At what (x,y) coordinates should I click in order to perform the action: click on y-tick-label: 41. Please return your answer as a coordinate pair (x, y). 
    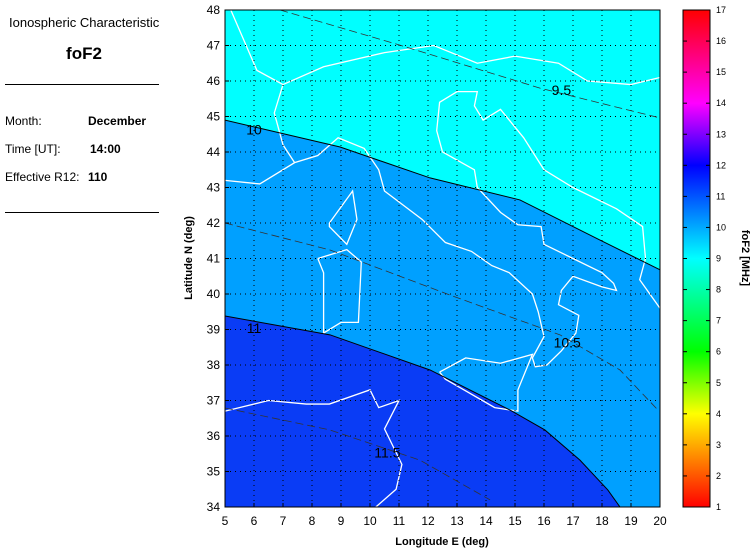
    Looking at the image, I should click on (214, 259).